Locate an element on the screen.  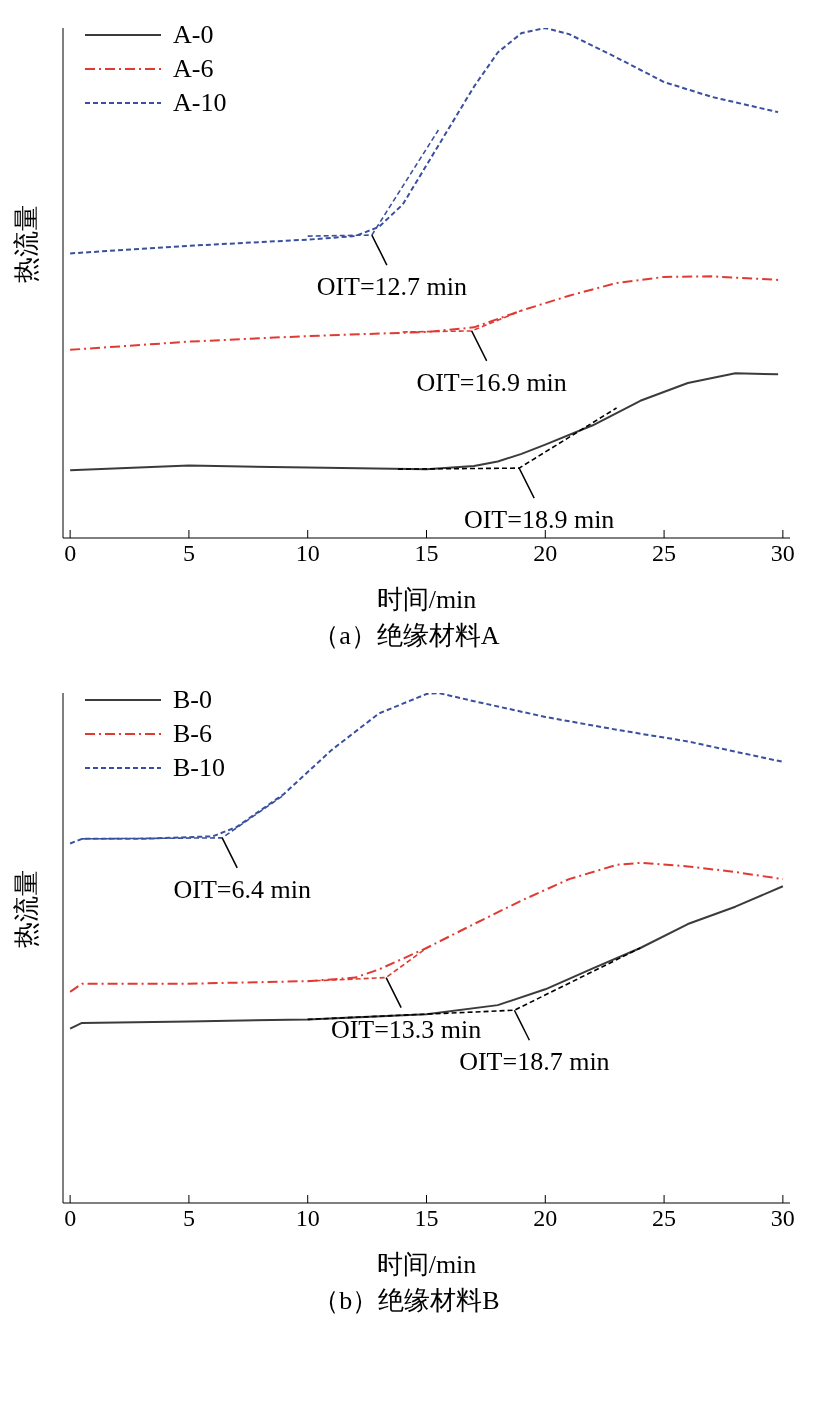
annotation: OIT=16.9 min is located at coordinates (491, 382).